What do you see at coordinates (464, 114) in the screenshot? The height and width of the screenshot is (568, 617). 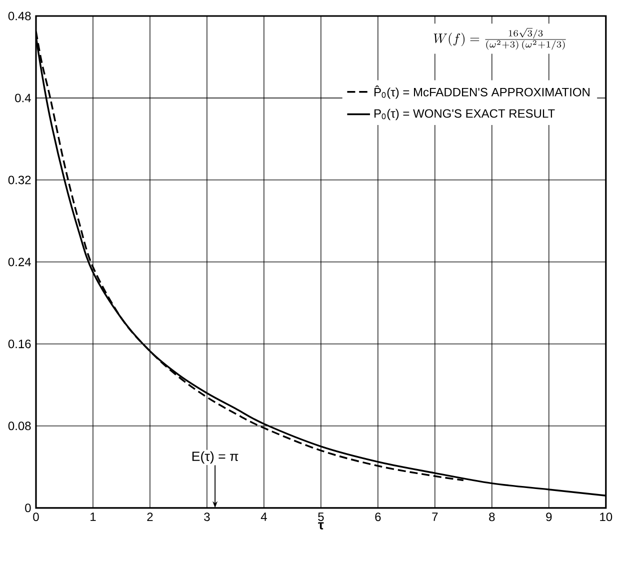 I see `legend-label: P$_{0}$(τ) = WONG'S EXACT RESULT` at bounding box center [464, 114].